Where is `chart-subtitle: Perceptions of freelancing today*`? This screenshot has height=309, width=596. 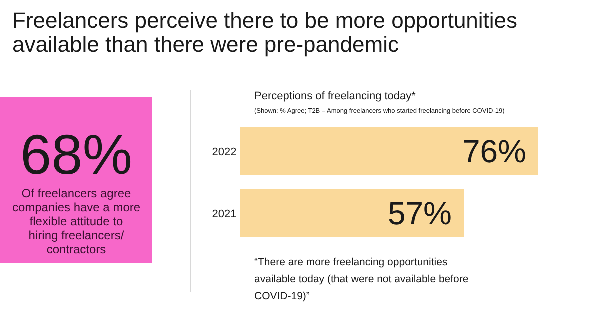
chart-subtitle: Perceptions of freelancing today* is located at coordinates (335, 96).